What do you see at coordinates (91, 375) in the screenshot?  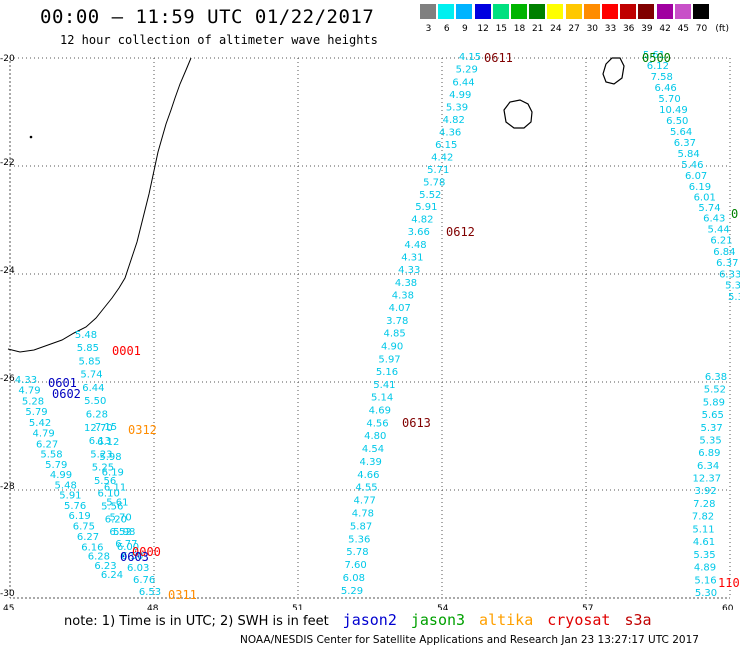 I see `wave-height-value: 5.74` at bounding box center [91, 375].